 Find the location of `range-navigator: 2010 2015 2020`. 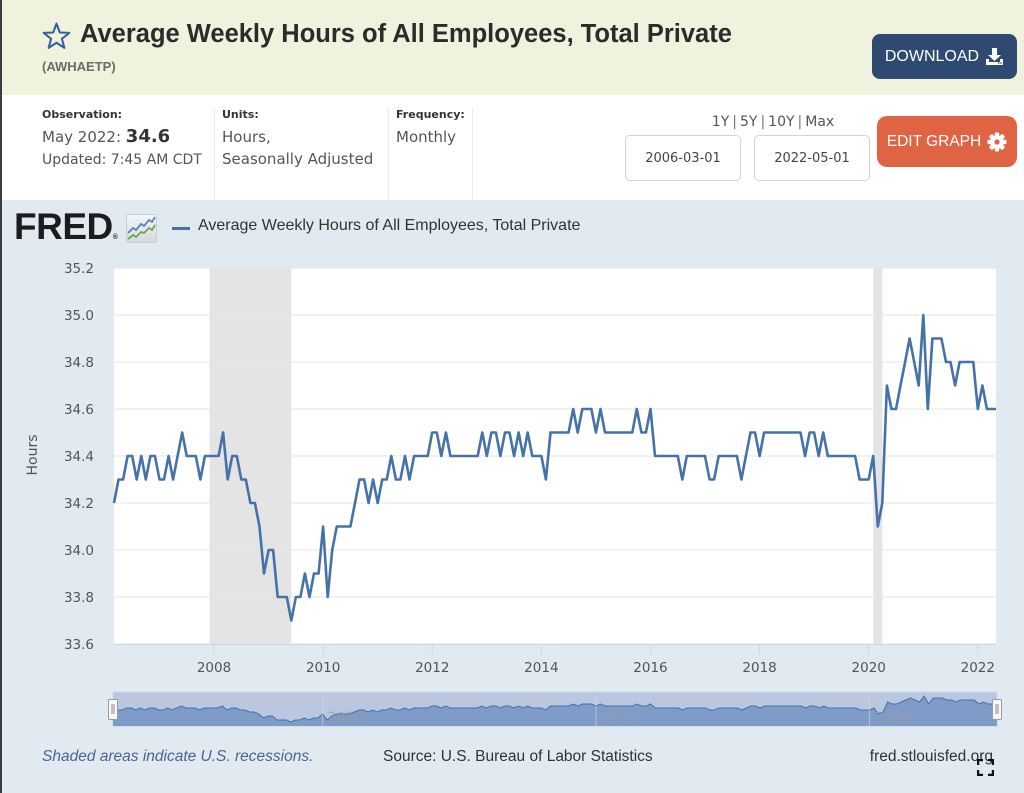

range-navigator: 2010 2015 2020 is located at coordinates (555, 709).